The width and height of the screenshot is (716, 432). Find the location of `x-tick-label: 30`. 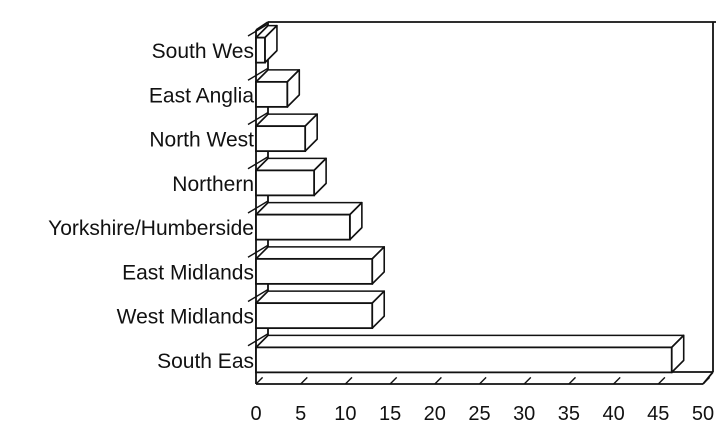

x-tick-label: 30 is located at coordinates (524, 414).